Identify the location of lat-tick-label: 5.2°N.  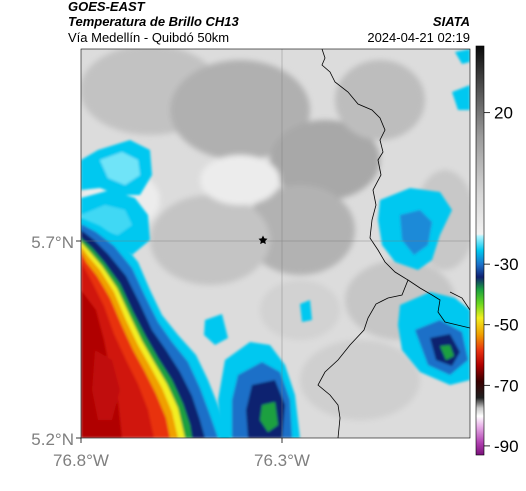
(52, 439).